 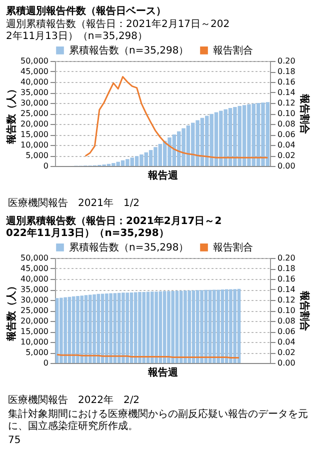 I want to click on chart-title: 累積週別報告件数（報告日ベース）, so click(x=85, y=11).